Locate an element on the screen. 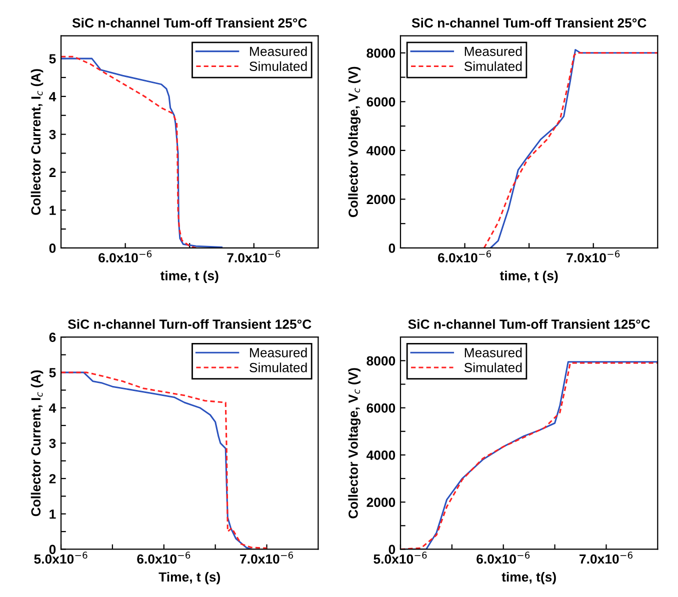 This screenshot has width=678, height=597. chart-title: SiC n-channel Turn-off Transient 125°C is located at coordinates (190, 324).